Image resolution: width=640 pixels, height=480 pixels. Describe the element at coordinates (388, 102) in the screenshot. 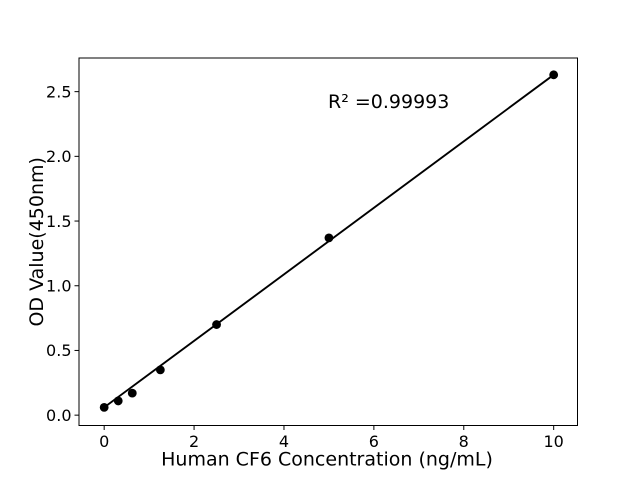

I see `r-squared-annotation: R² =0.99993` at that location.